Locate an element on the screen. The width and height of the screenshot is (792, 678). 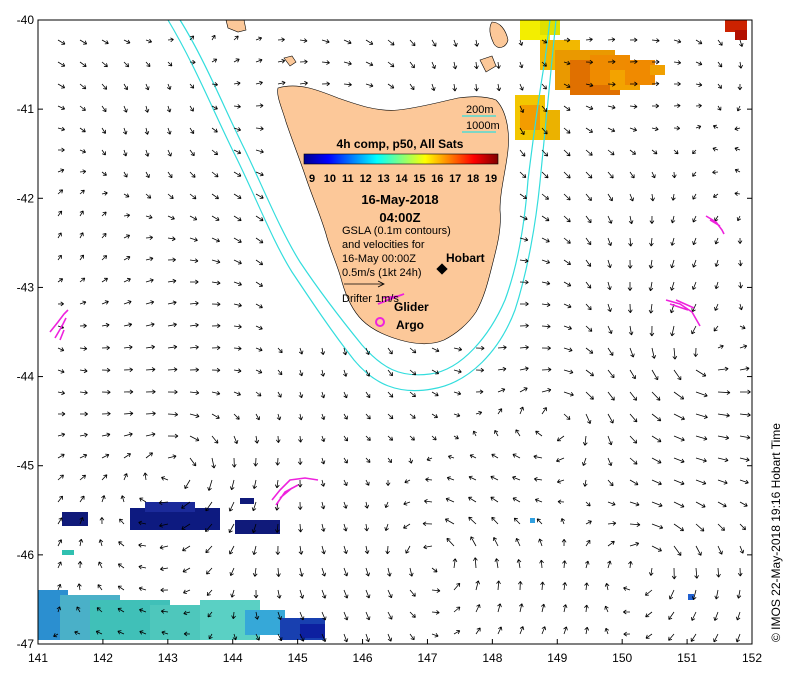
y-tick-label: -45 is located at coordinates (26, 466).